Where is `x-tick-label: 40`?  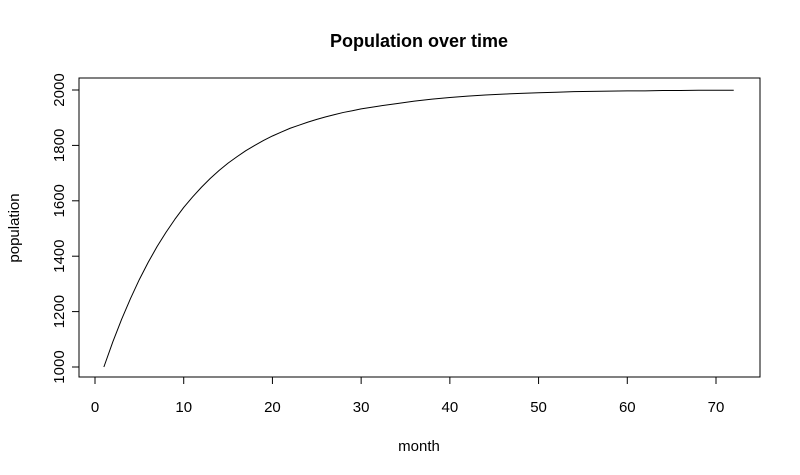 x-tick-label: 40 is located at coordinates (450, 407).